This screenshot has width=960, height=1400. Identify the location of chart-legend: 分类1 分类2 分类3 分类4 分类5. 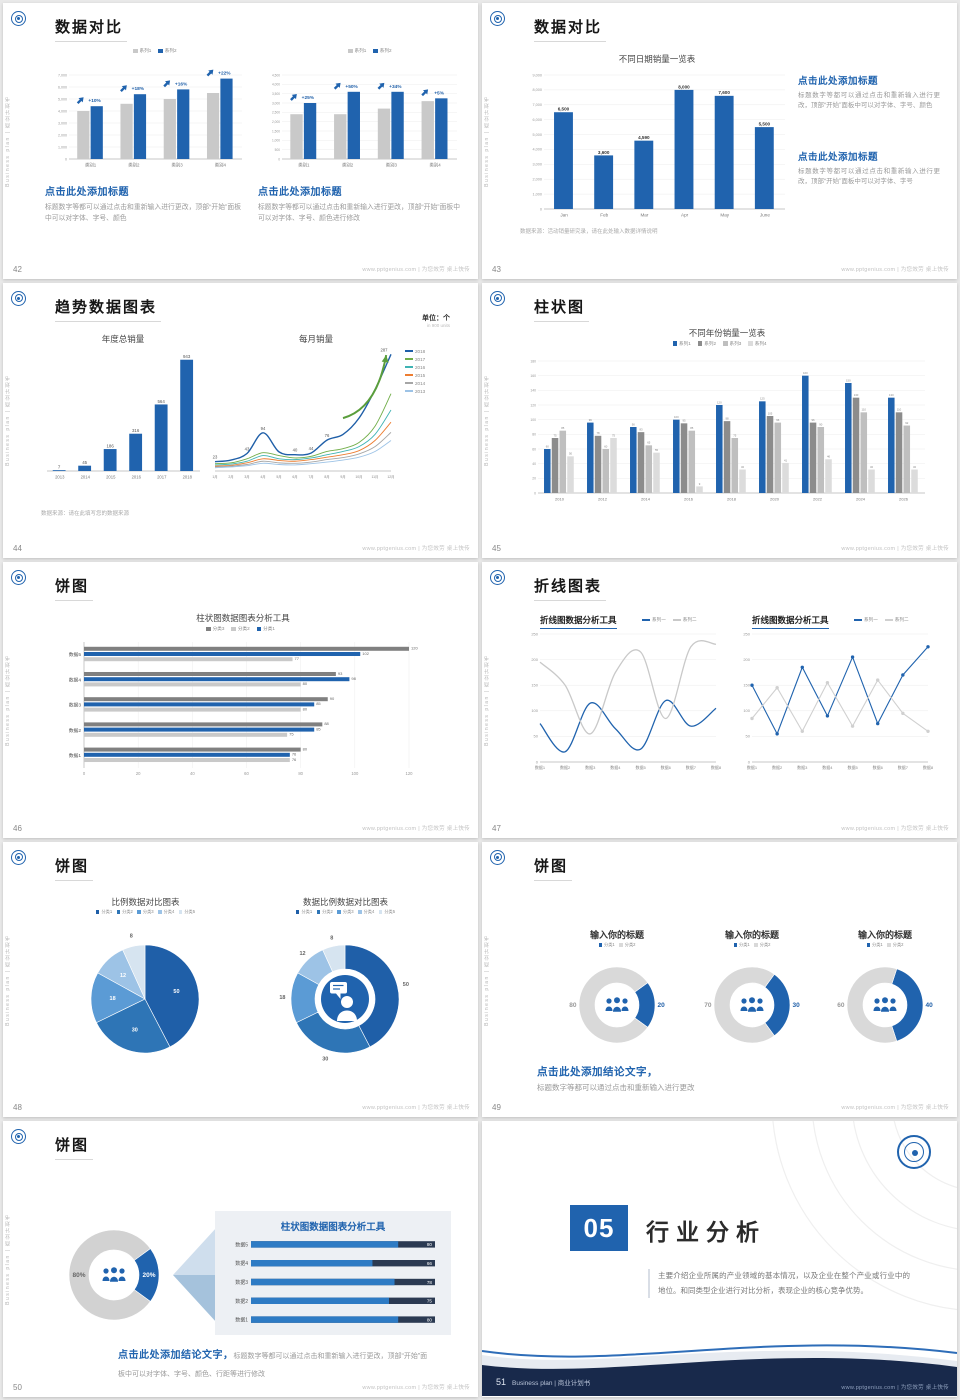
(145, 912).